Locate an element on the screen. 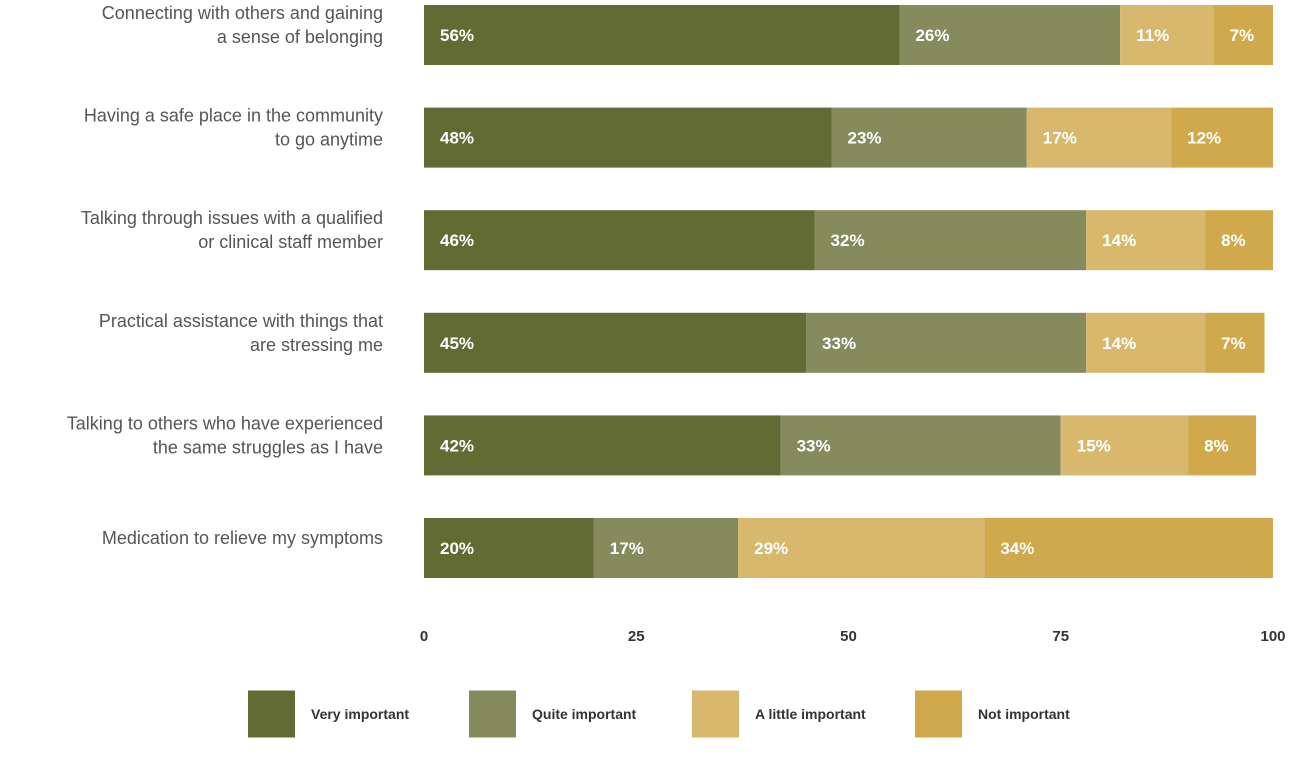 The height and width of the screenshot is (757, 1297). category-label-line: Having a safe place in the community is located at coordinates (233, 116).